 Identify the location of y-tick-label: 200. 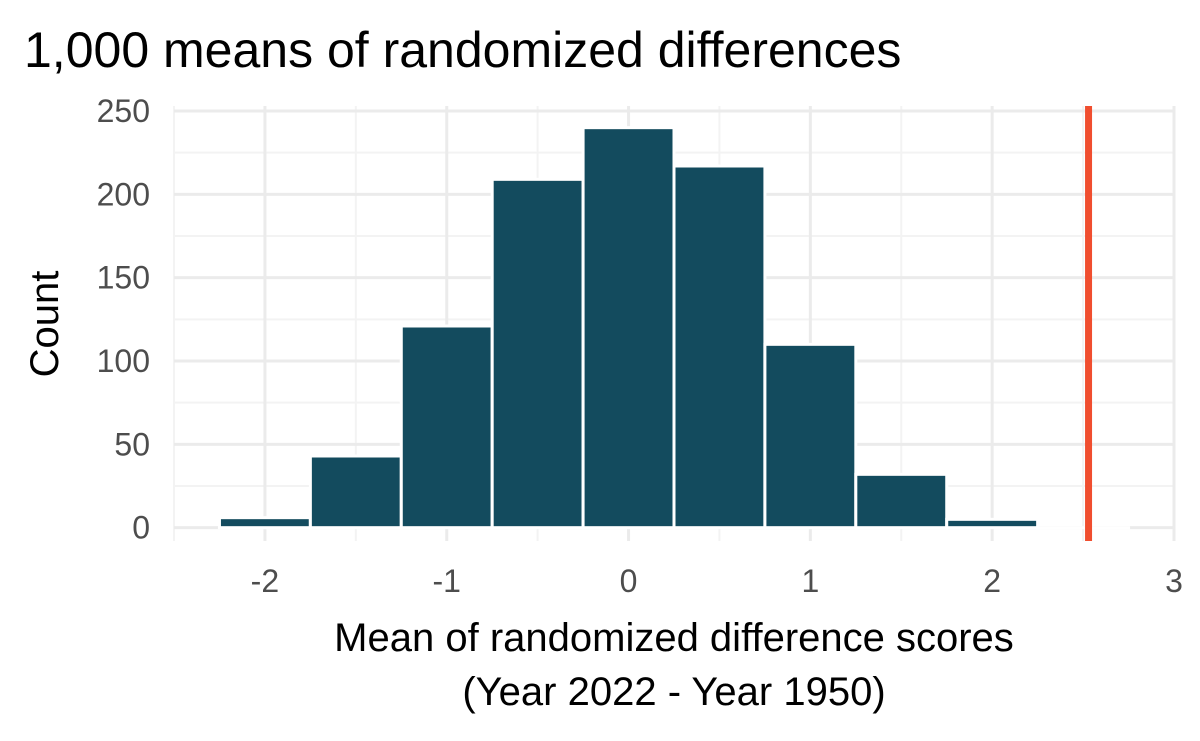
(123, 194).